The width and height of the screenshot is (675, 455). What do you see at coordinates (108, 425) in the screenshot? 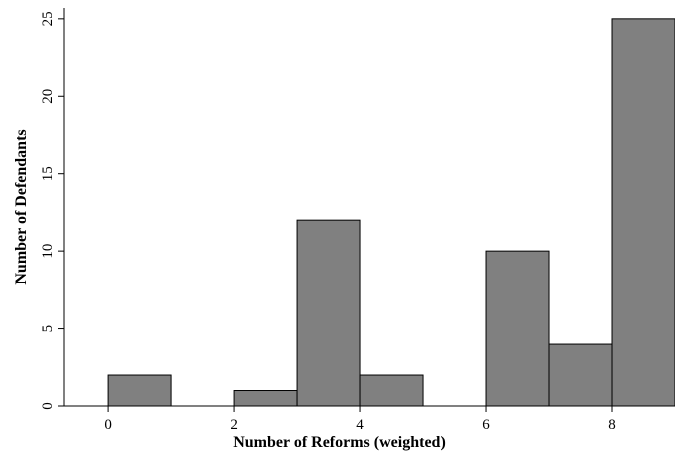
I see `x-tick-label: 0` at bounding box center [108, 425].